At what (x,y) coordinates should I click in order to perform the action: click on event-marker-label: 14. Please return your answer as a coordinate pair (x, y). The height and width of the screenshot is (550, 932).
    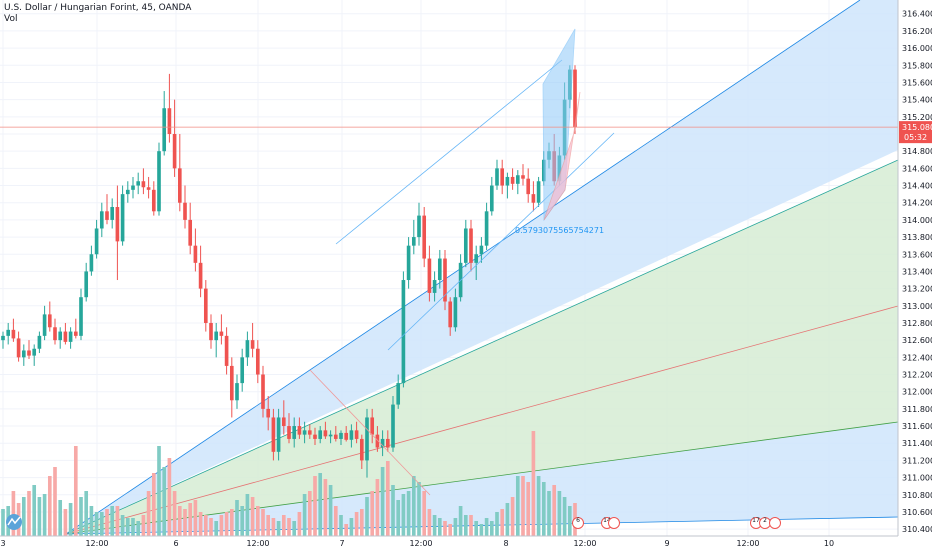
    Looking at the image, I should click on (607, 520).